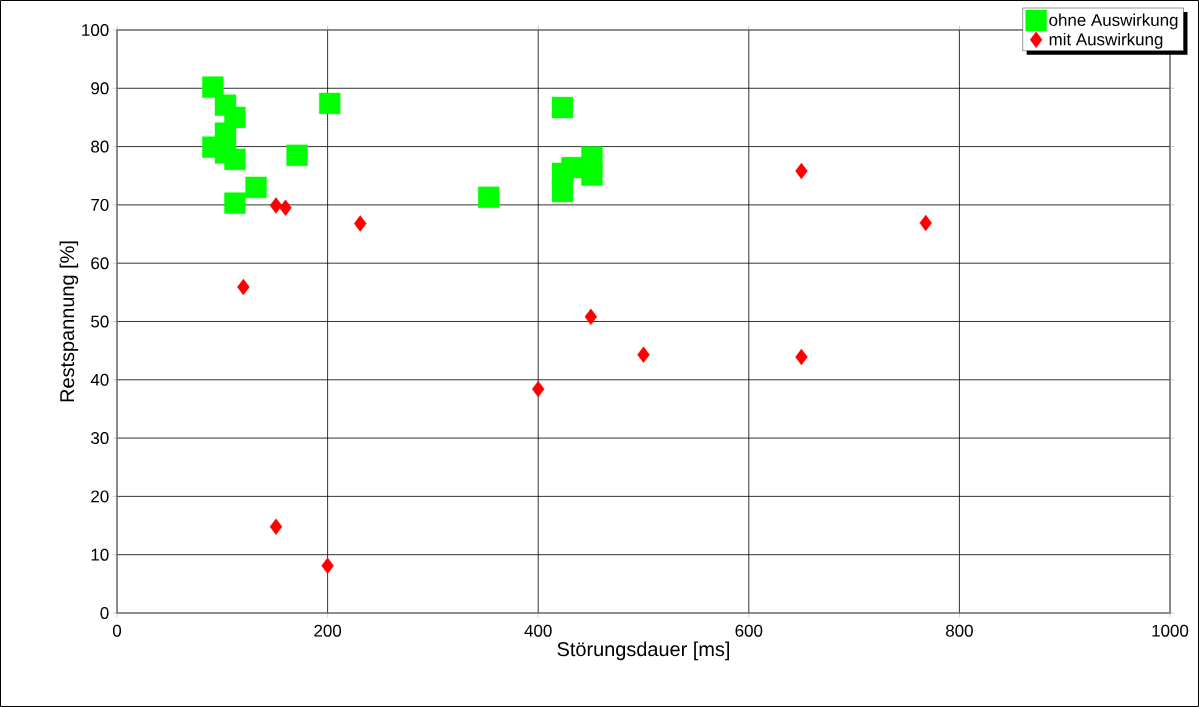 The height and width of the screenshot is (707, 1199). Describe the element at coordinates (328, 630) in the screenshot. I see `x-tick-label: 200` at that location.